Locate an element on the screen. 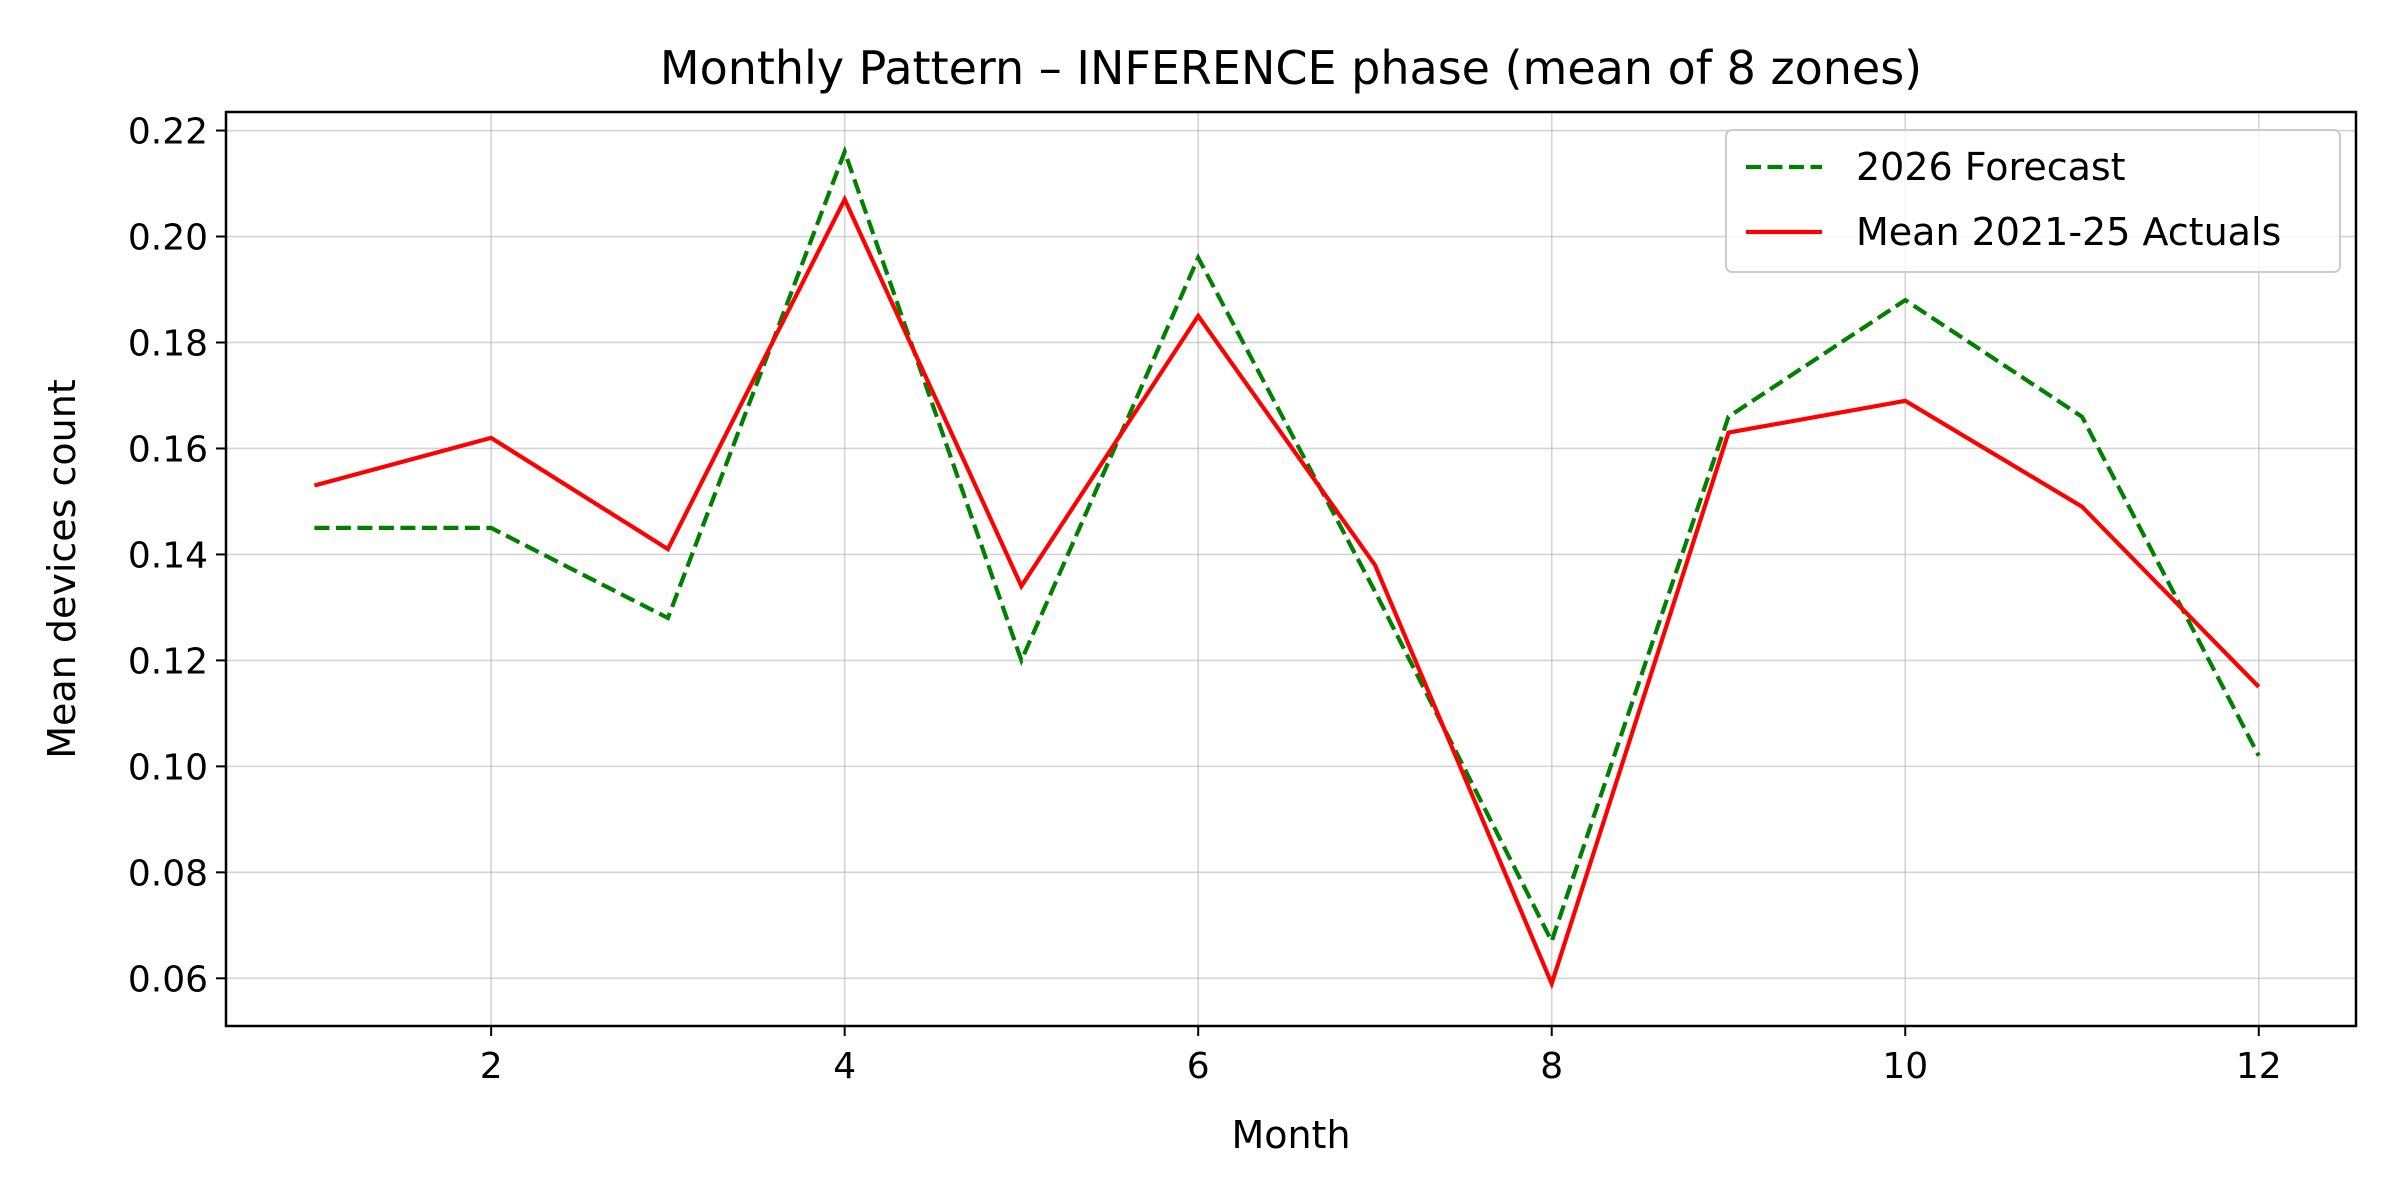  legend: 2026 Forecast Mean 2021-25 Actuals is located at coordinates (2033, 201).